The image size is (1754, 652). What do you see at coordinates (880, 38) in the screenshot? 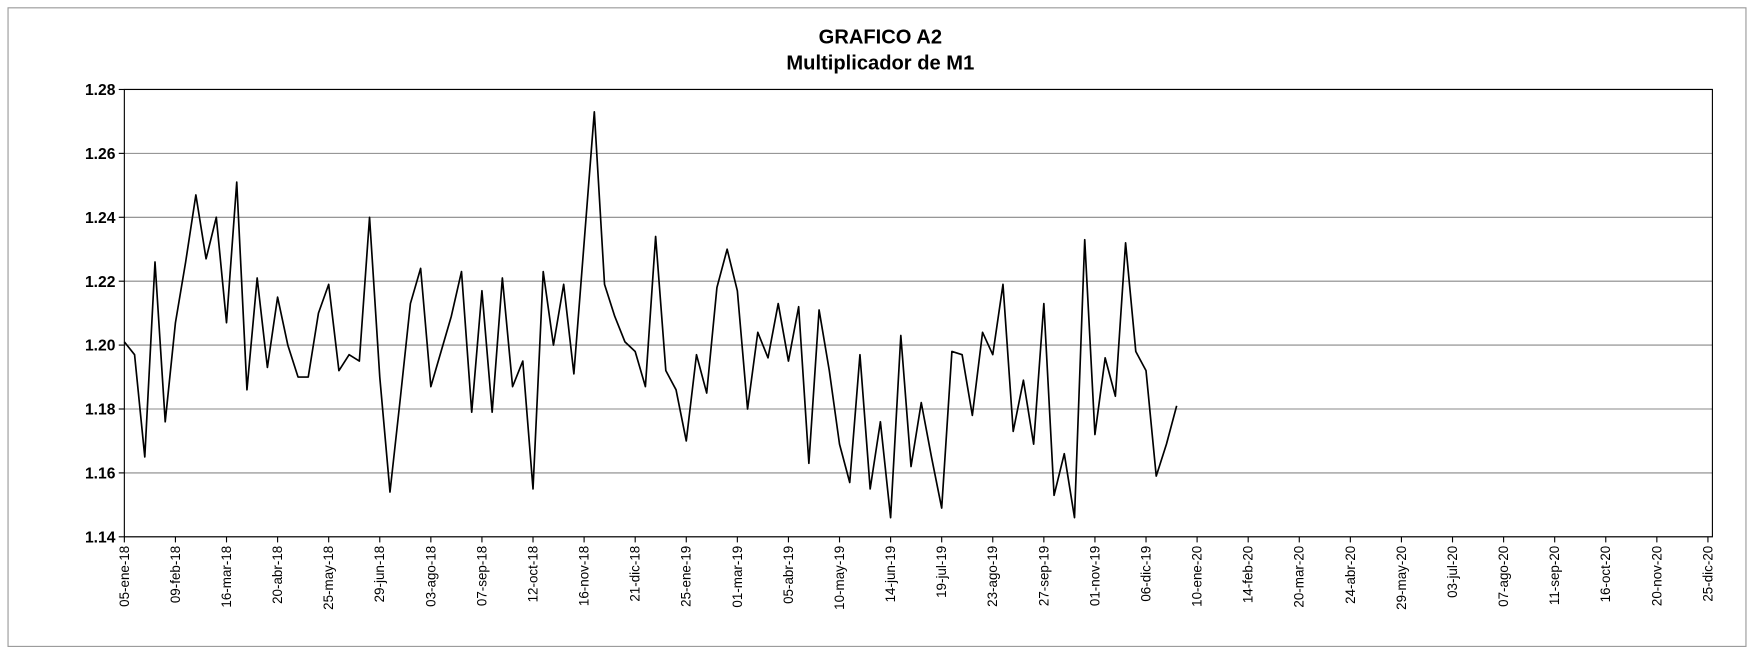
I see `chart-title: GRAFICO A2` at bounding box center [880, 38].